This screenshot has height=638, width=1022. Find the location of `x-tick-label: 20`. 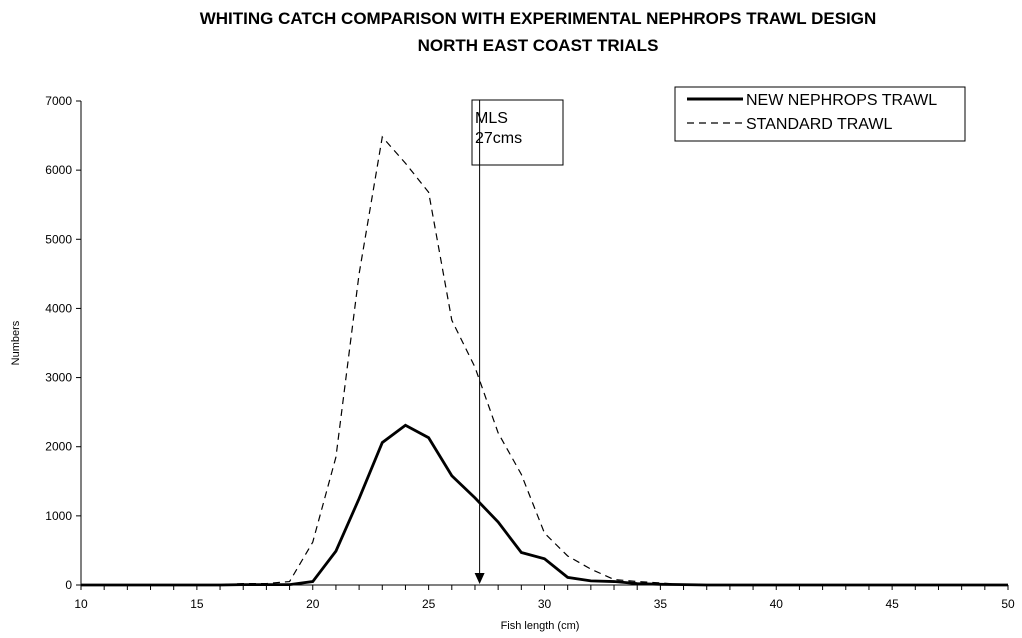

x-tick-label: 20 is located at coordinates (313, 604).